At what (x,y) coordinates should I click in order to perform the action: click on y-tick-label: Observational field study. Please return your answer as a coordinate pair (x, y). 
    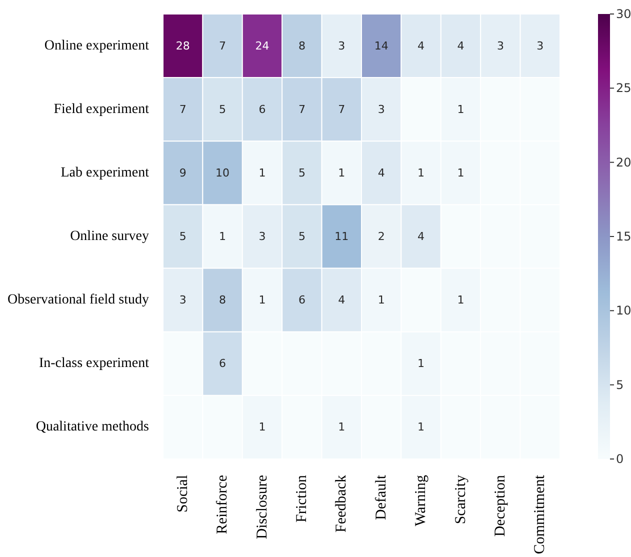
    Looking at the image, I should click on (78, 300).